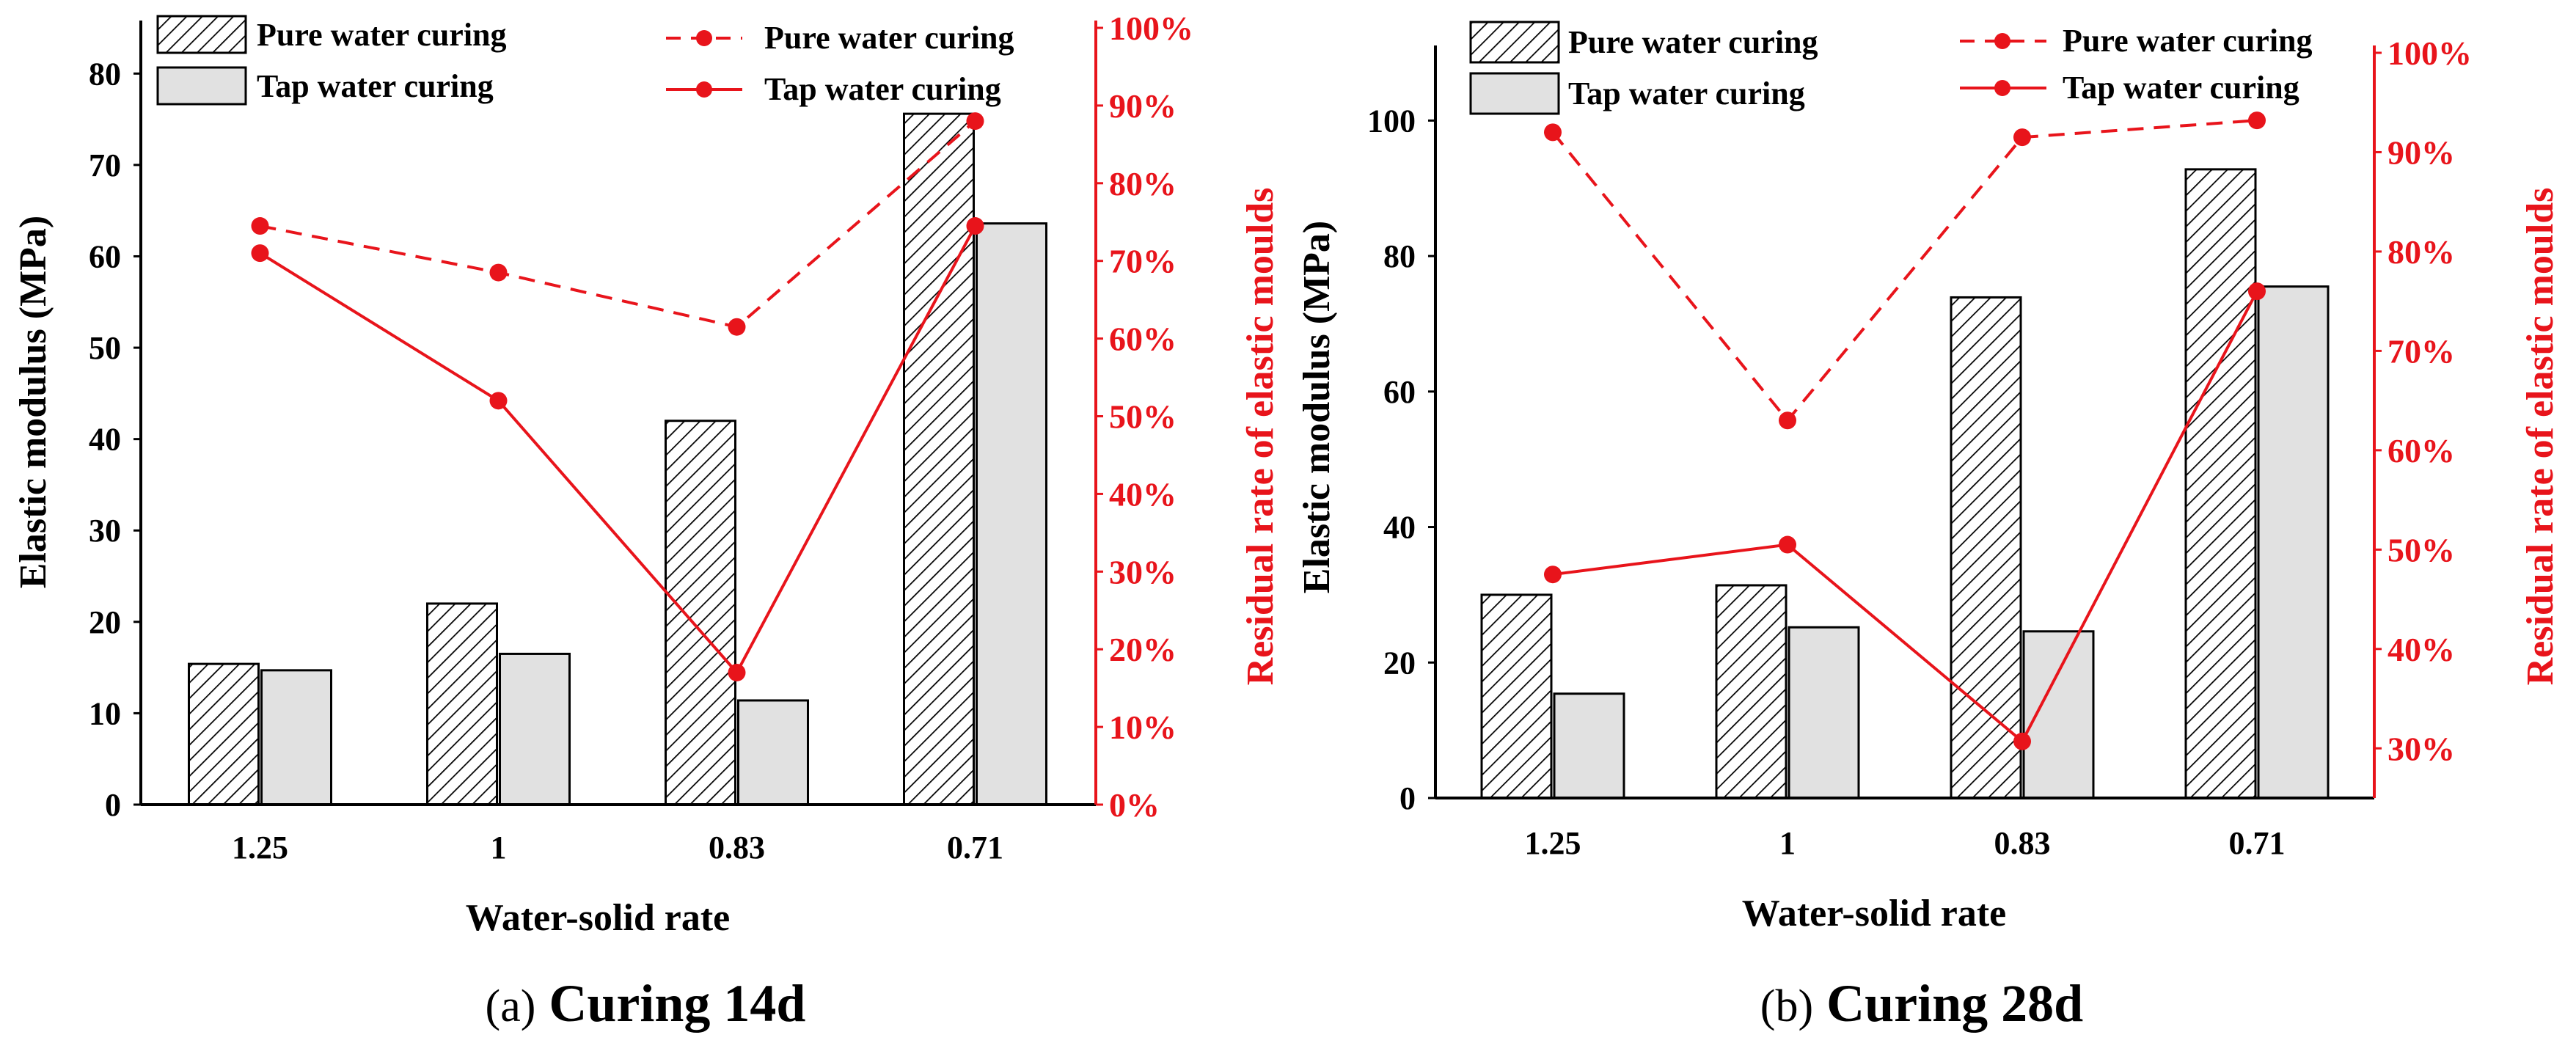 This screenshot has width=2576, height=1043. I want to click on panel-b-y2-tick-label-70: 70%, so click(2421, 351).